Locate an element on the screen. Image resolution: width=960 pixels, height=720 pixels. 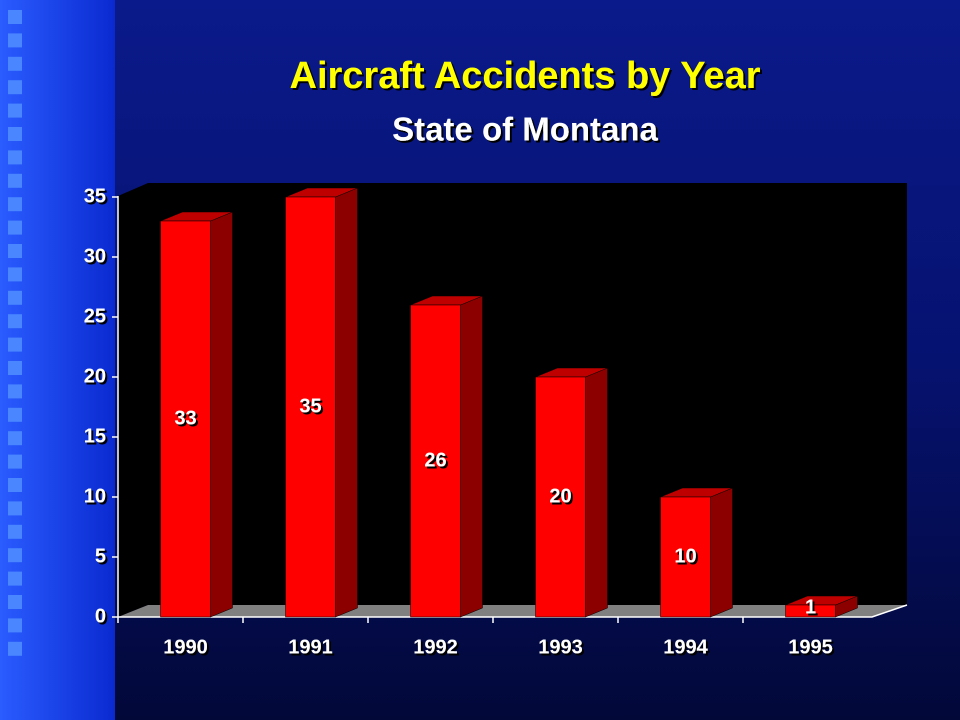
value-label: 33 is located at coordinates (185, 418).